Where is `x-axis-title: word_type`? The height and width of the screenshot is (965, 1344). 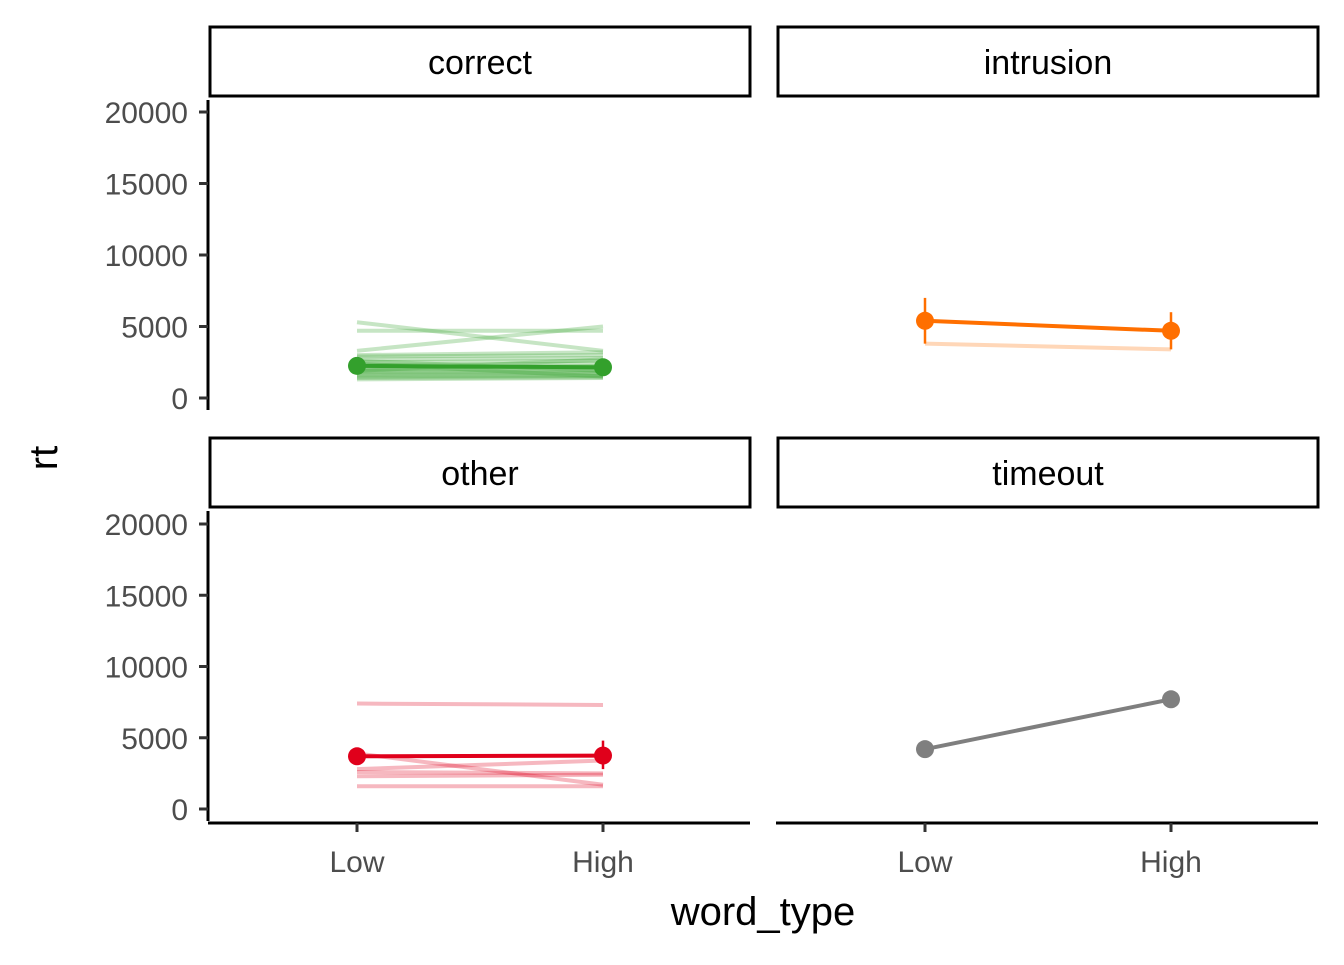
x-axis-title: word_type is located at coordinates (763, 912).